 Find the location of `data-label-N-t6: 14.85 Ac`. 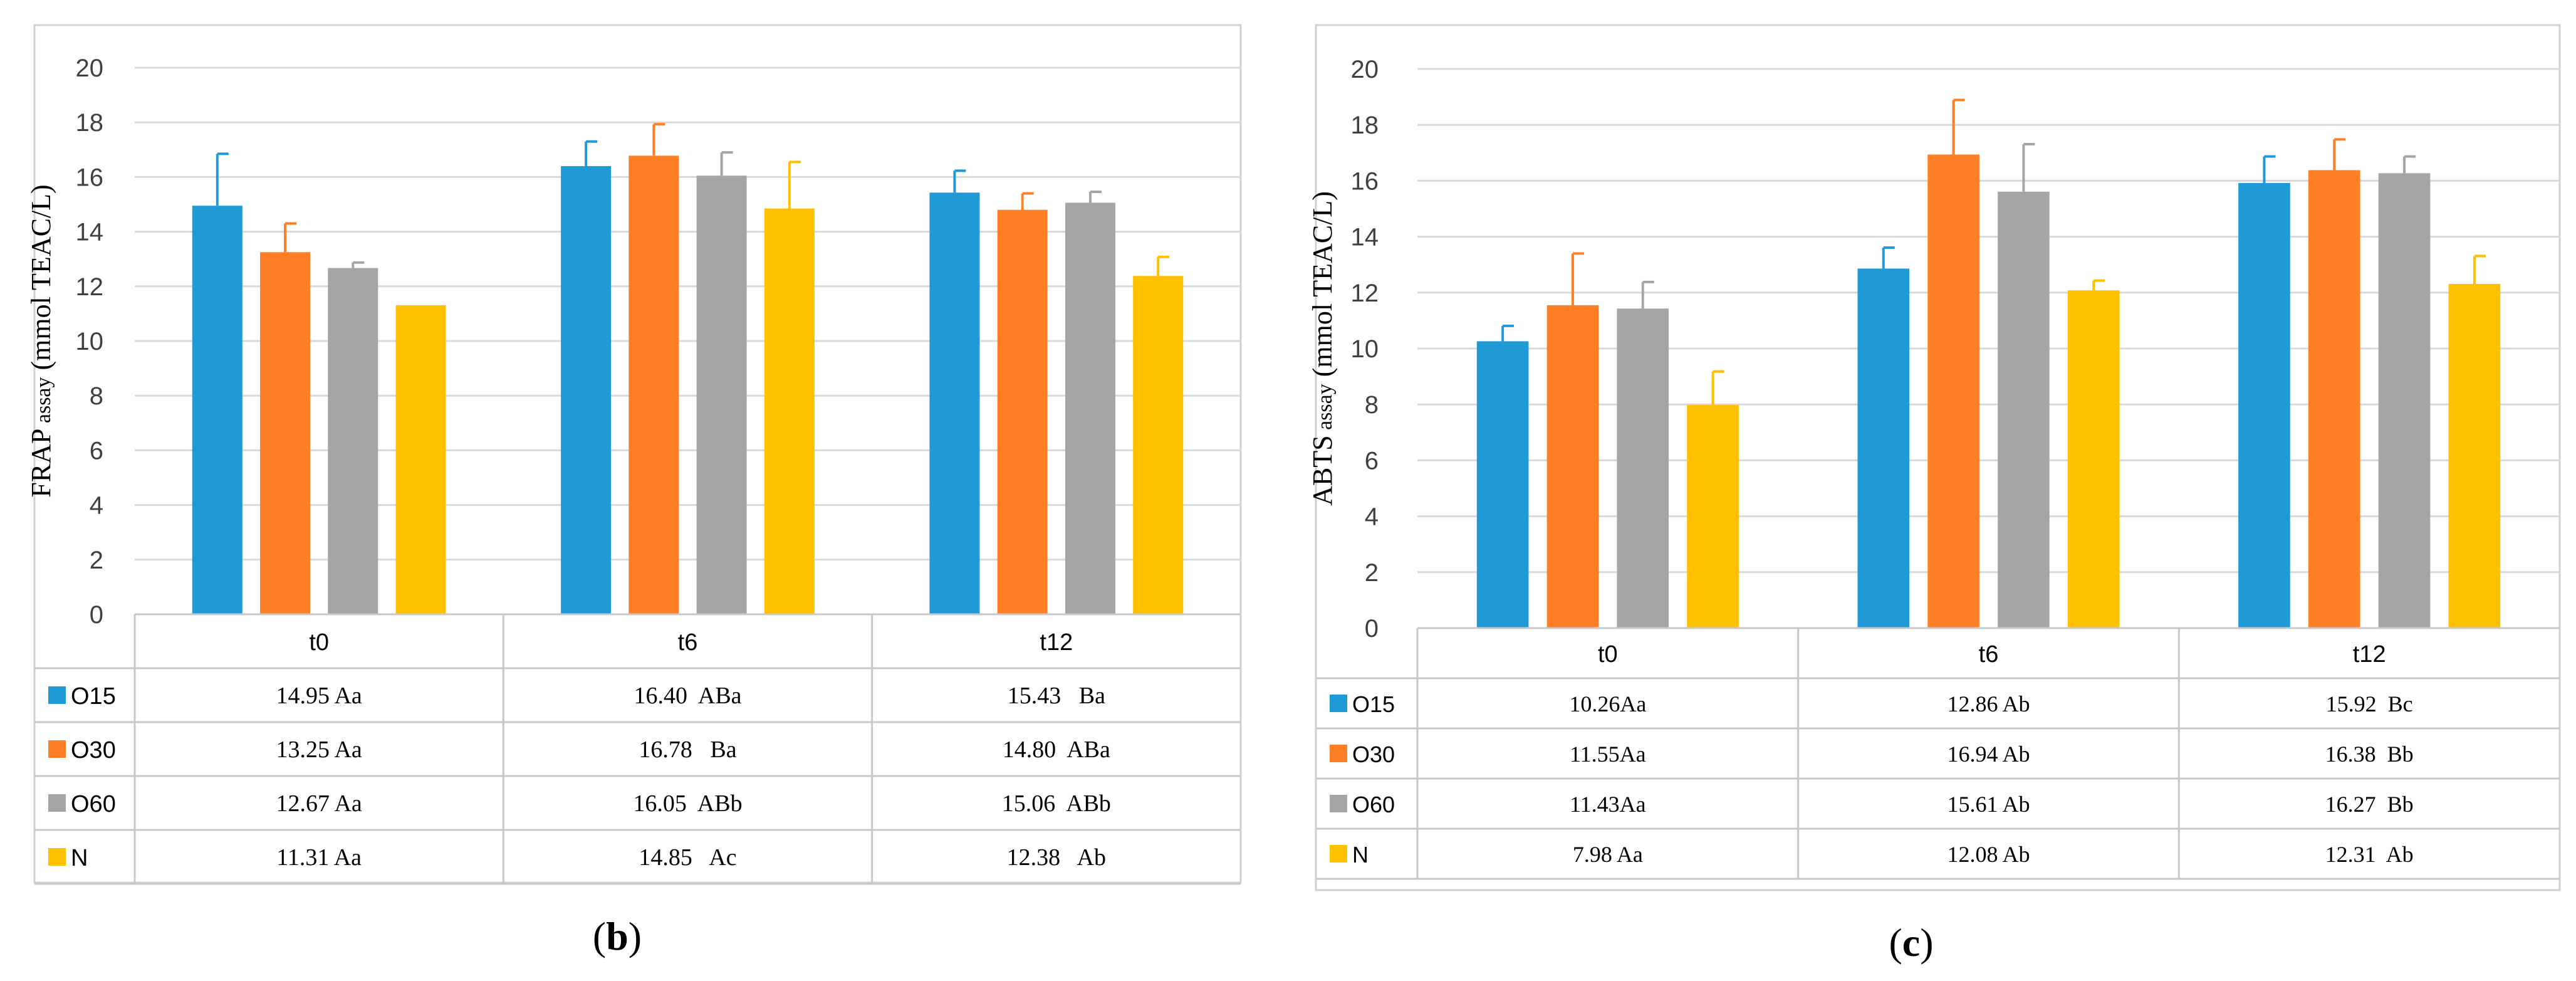

data-label-N-t6: 14.85 Ac is located at coordinates (687, 857).